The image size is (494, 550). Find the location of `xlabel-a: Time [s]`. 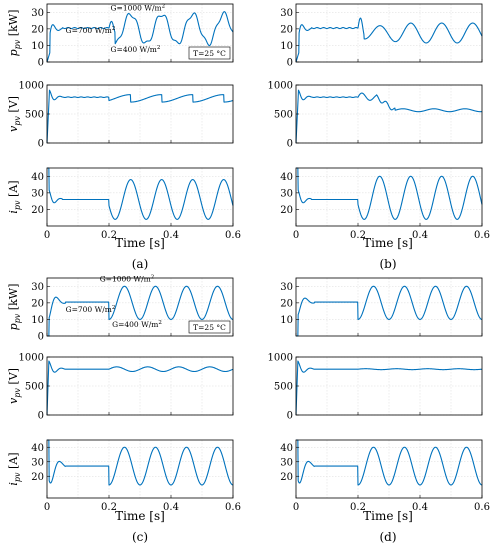

xlabel-a: Time [s] is located at coordinates (140, 243).